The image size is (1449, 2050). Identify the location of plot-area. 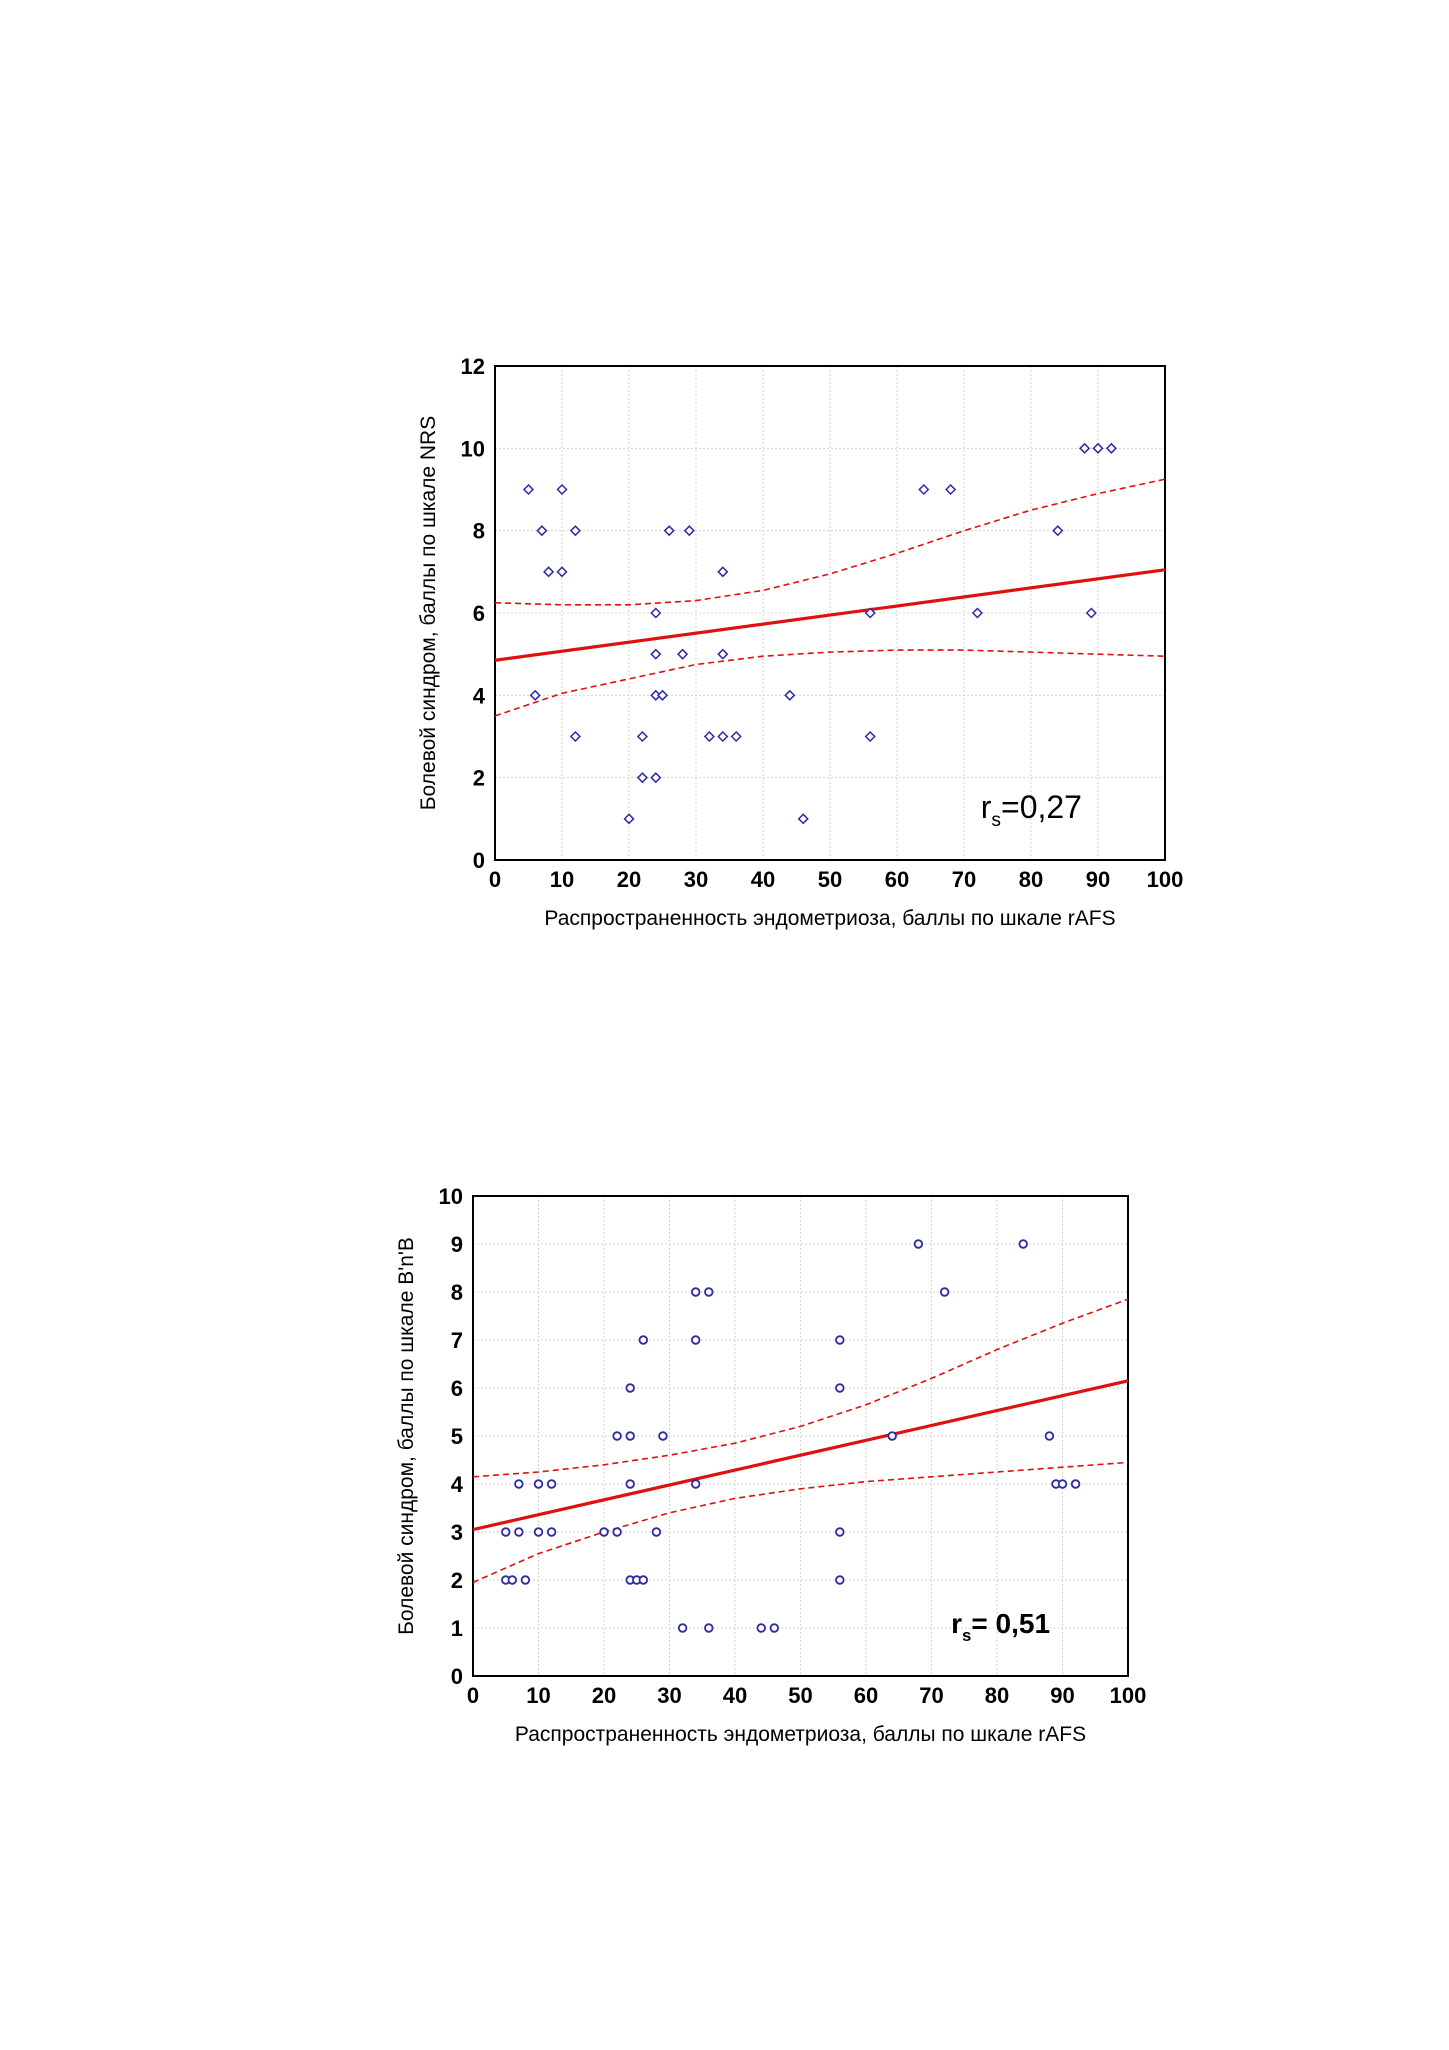
(830, 613).